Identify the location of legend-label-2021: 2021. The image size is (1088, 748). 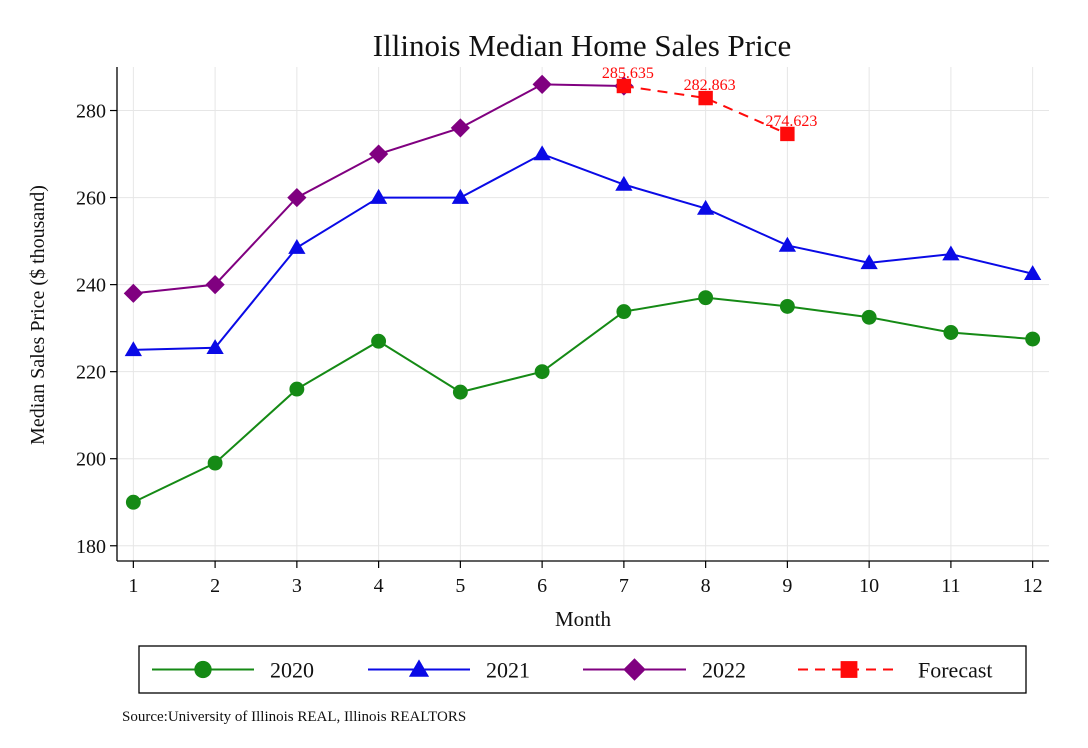
(508, 670).